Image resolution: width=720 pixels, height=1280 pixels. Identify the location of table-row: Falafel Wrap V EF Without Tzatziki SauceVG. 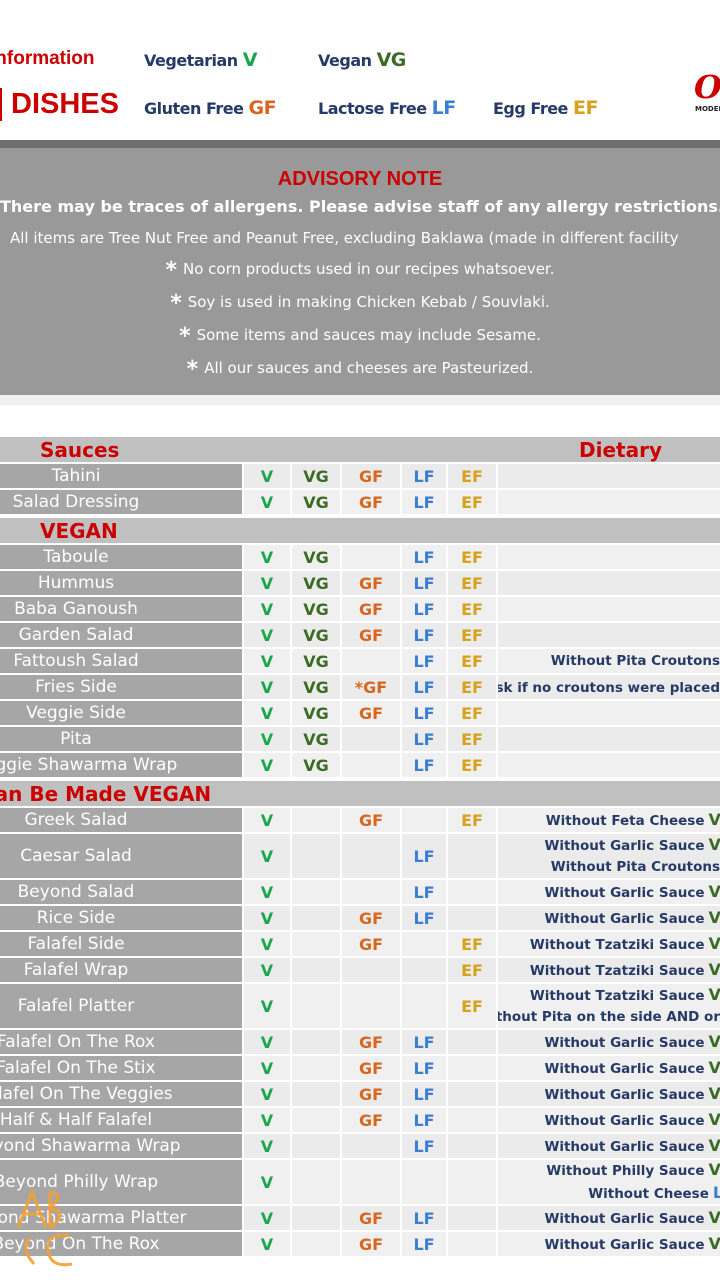
(360, 970).